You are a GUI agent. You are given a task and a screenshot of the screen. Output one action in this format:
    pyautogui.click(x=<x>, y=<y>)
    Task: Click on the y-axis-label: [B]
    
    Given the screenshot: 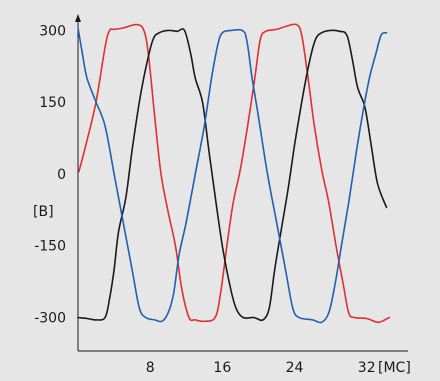 What is the action you would take?
    pyautogui.click(x=43, y=212)
    